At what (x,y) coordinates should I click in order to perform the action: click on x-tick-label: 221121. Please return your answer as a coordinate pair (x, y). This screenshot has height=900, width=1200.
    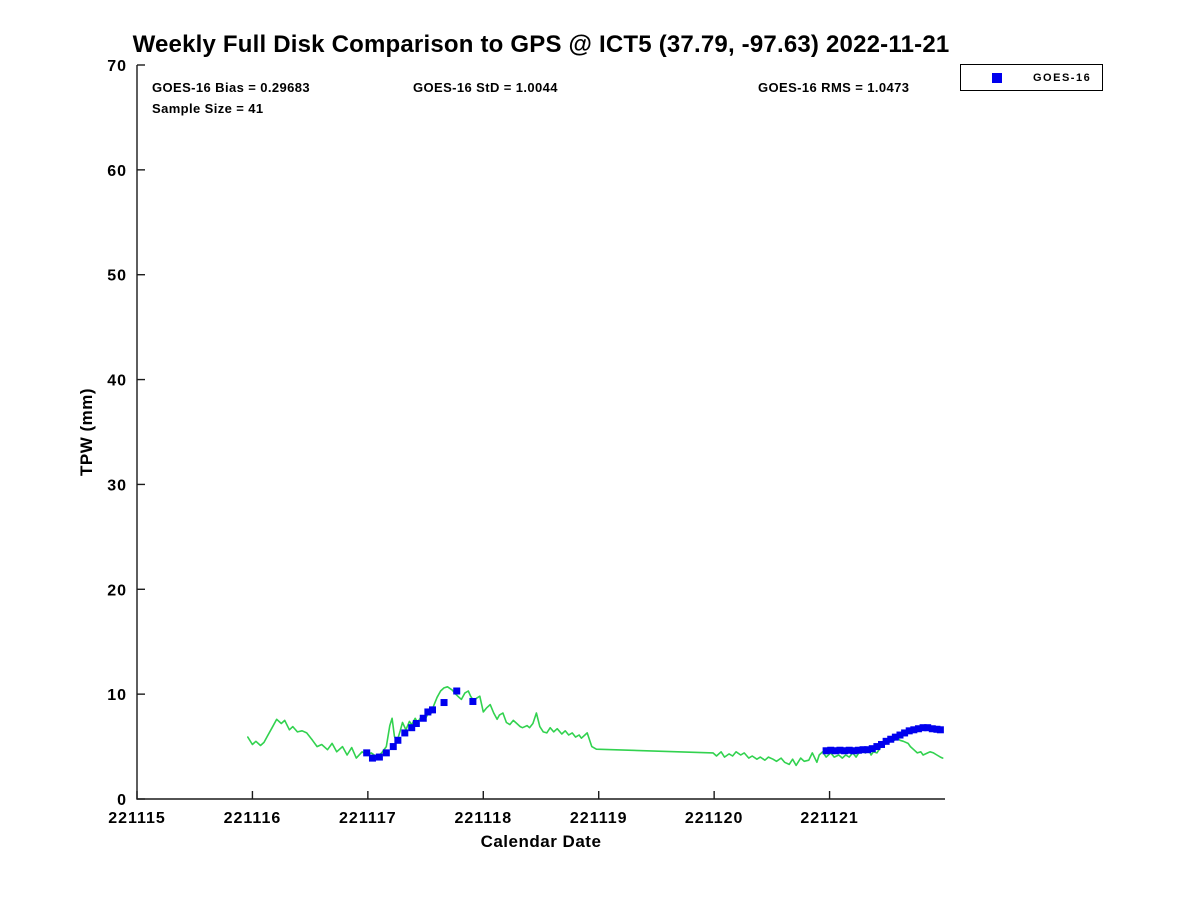
    Looking at the image, I should click on (829, 818).